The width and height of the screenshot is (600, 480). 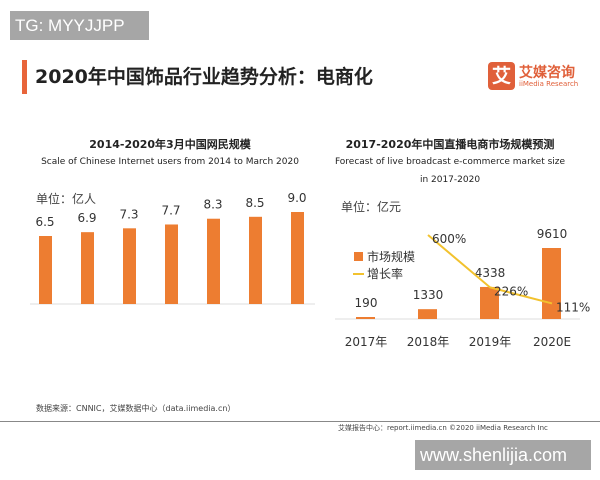 I want to click on chart2-bar-label: 190, so click(x=366, y=303).